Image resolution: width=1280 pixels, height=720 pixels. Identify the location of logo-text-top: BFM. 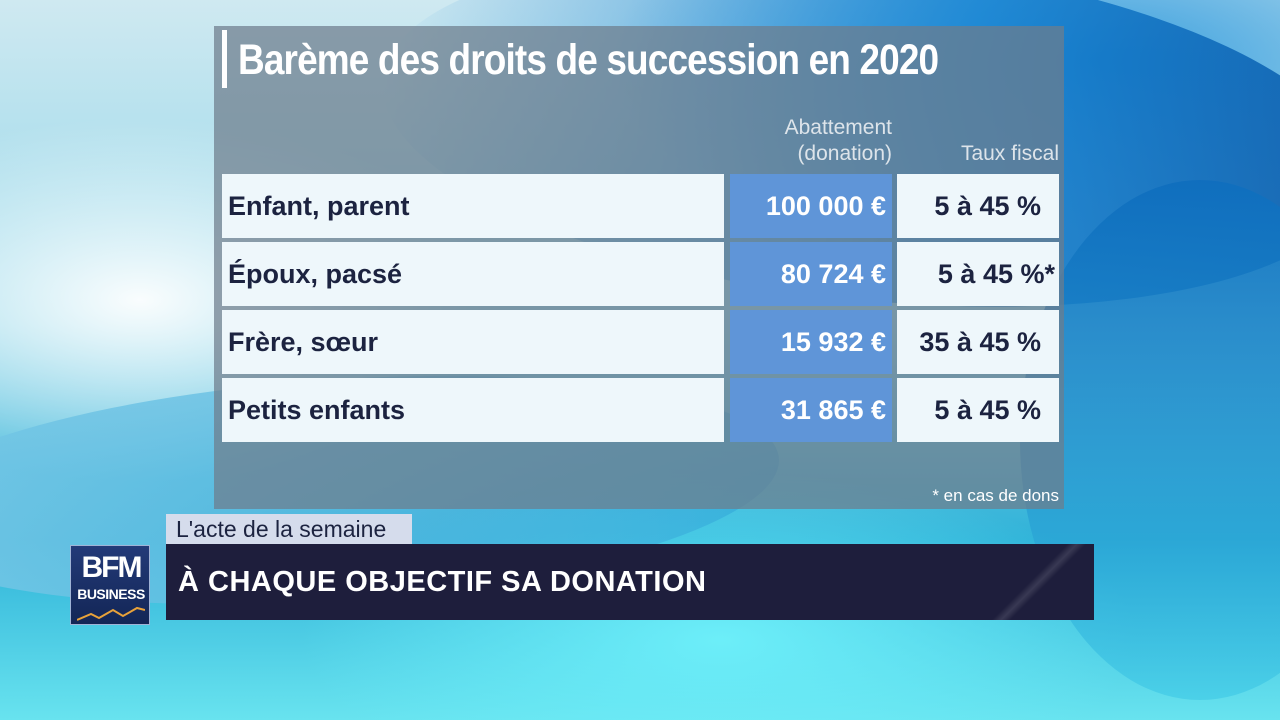
(112, 567).